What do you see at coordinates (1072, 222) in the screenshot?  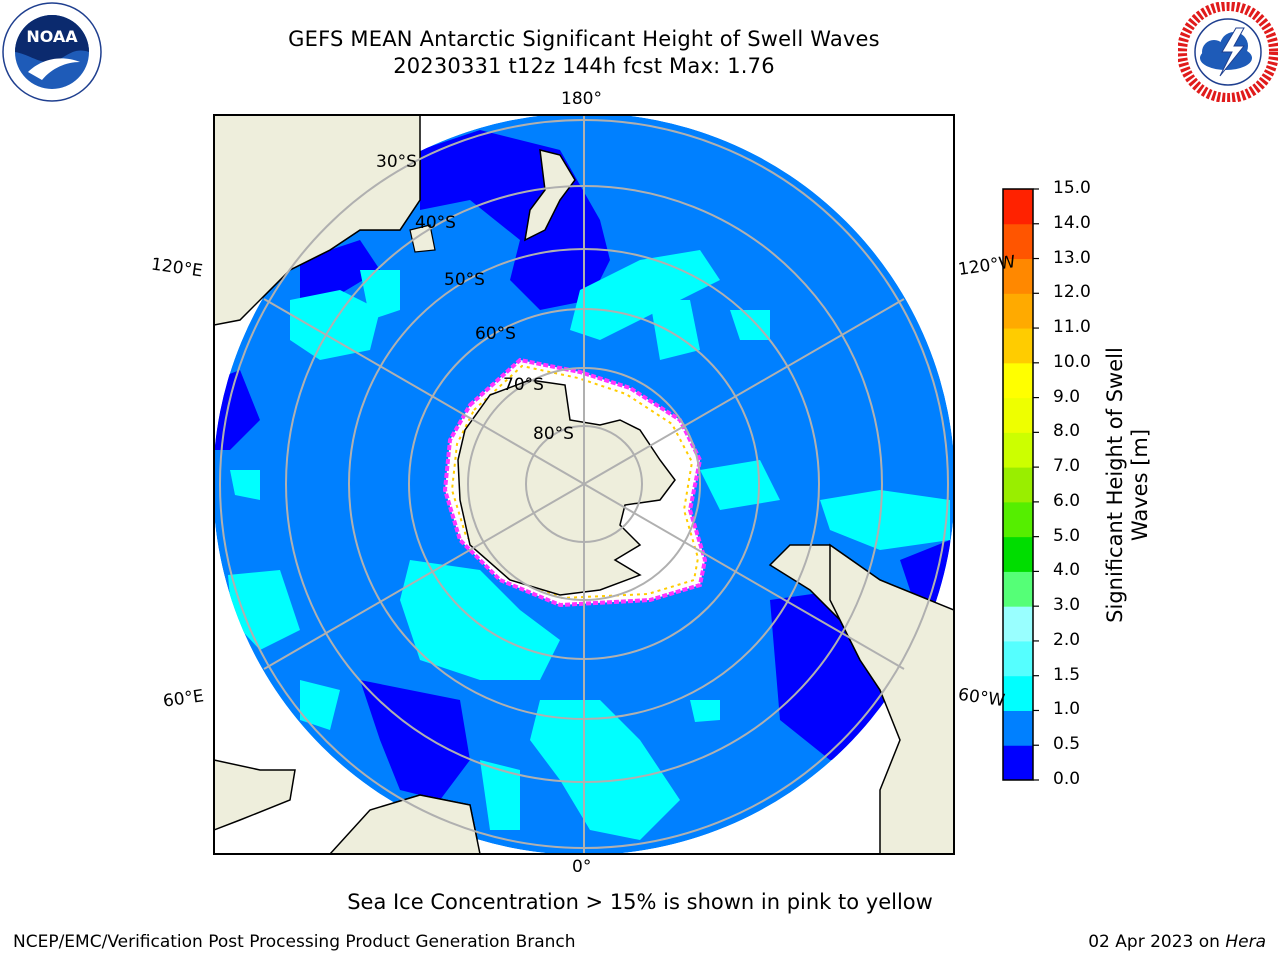 I see `colorbar-tick-label: 14.0` at bounding box center [1072, 222].